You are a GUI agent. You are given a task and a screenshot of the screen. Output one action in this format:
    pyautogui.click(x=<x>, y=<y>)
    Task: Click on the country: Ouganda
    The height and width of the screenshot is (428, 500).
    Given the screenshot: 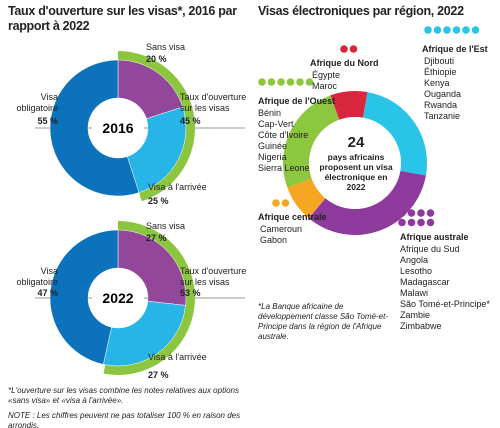 What is the action you would take?
    pyautogui.click(x=443, y=94)
    